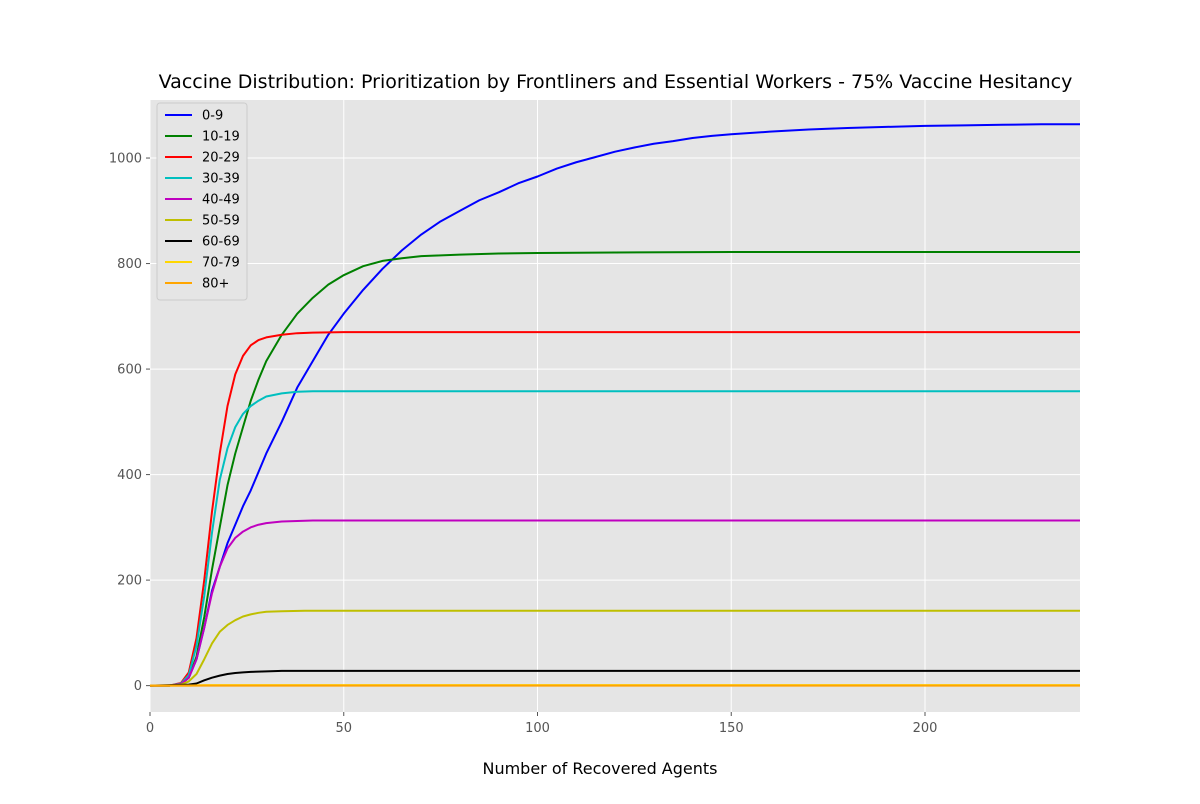 This screenshot has width=1200, height=804. What do you see at coordinates (221, 158) in the screenshot?
I see `legend-label: 20-29` at bounding box center [221, 158].